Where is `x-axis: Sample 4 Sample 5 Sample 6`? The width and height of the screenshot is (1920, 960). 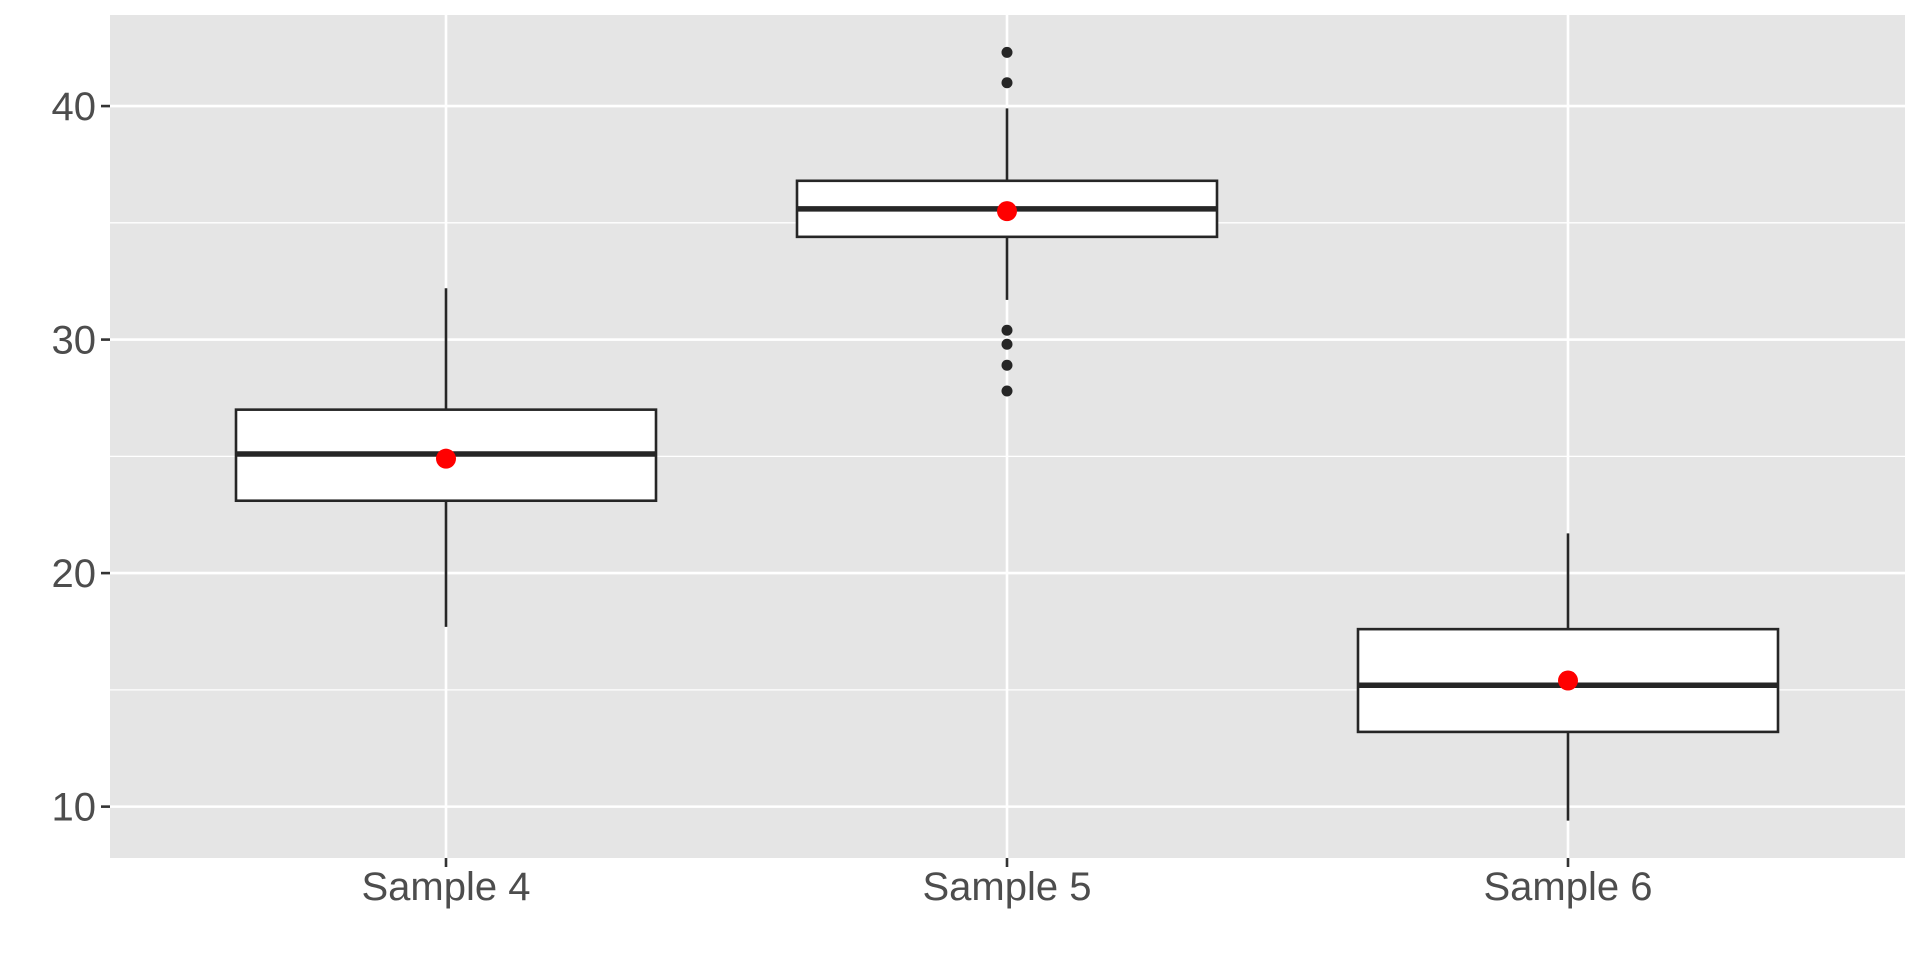
x-axis: Sample 4 Sample 5 Sample 6 is located at coordinates (1007, 883).